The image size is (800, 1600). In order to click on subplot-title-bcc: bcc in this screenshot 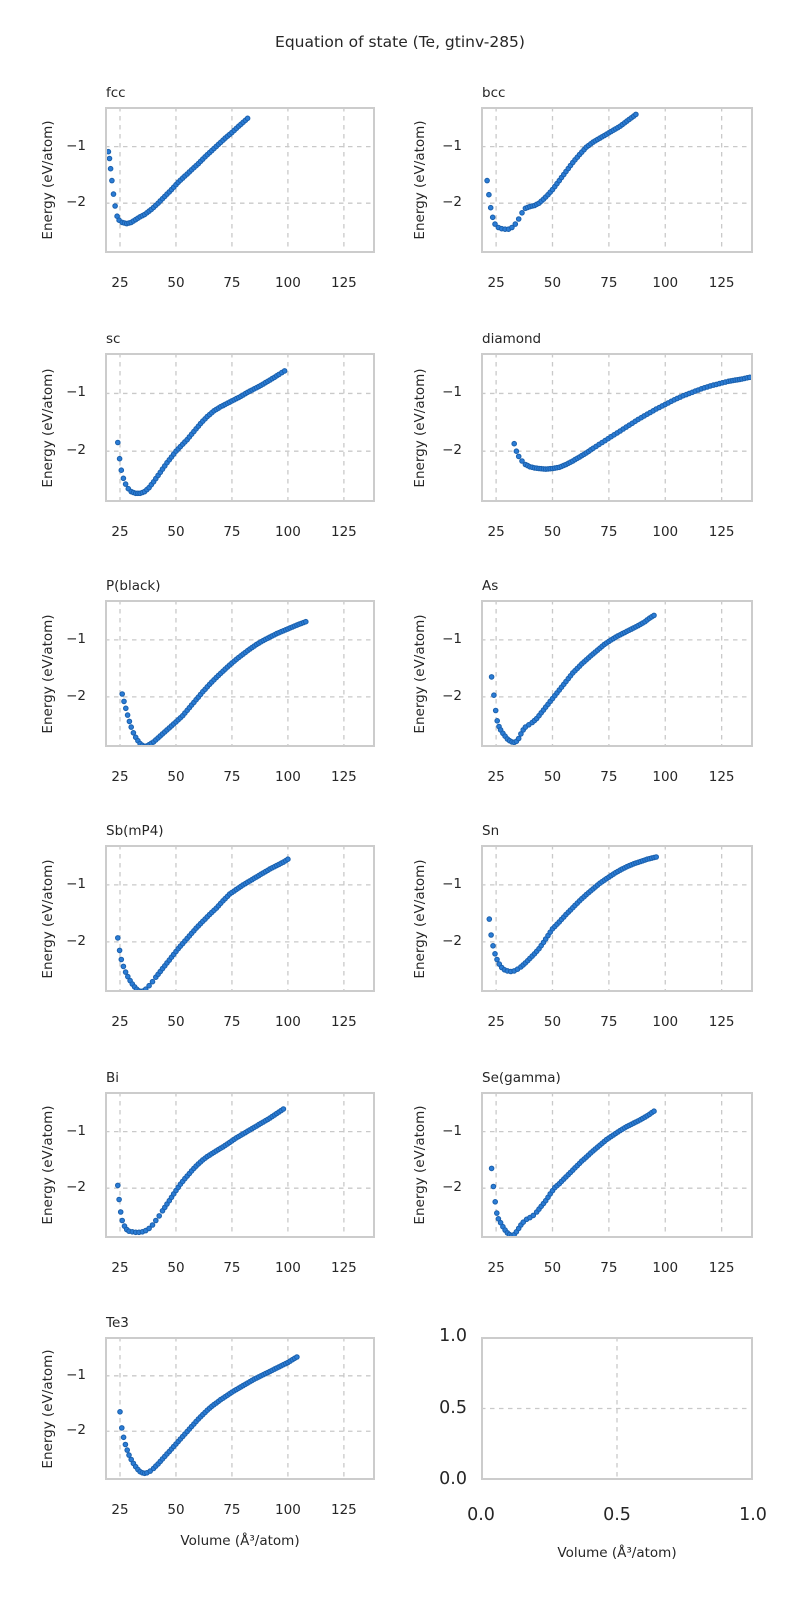, I will do `click(494, 93)`.